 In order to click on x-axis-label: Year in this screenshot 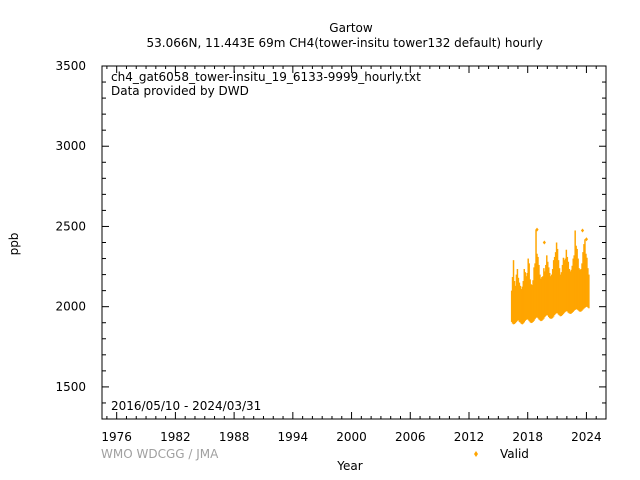, I will do `click(349, 466)`.